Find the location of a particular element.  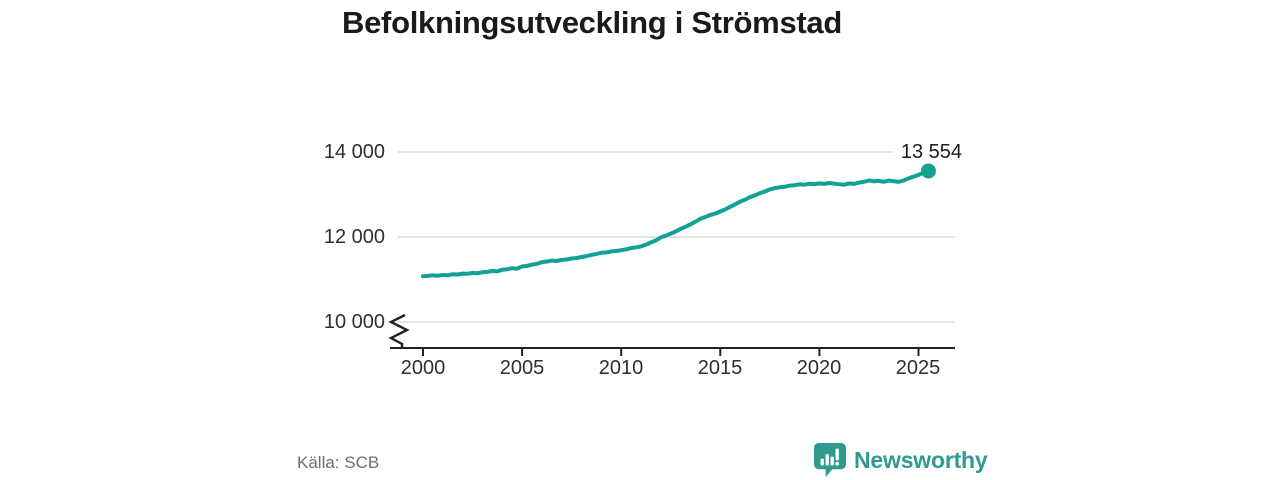

newsworthy-wordmark: Newsworthy is located at coordinates (921, 460).